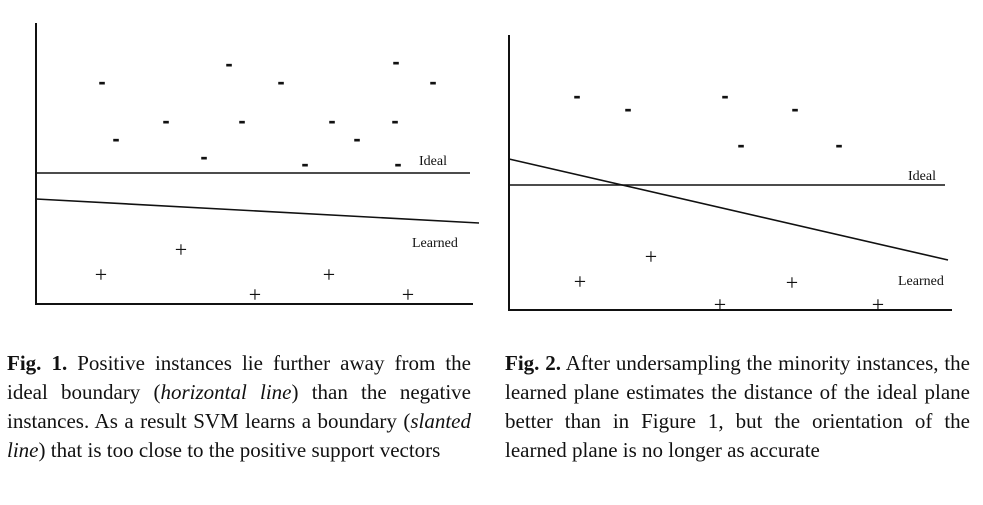  What do you see at coordinates (921, 281) in the screenshot?
I see `fig2-learned-label: Learned` at bounding box center [921, 281].